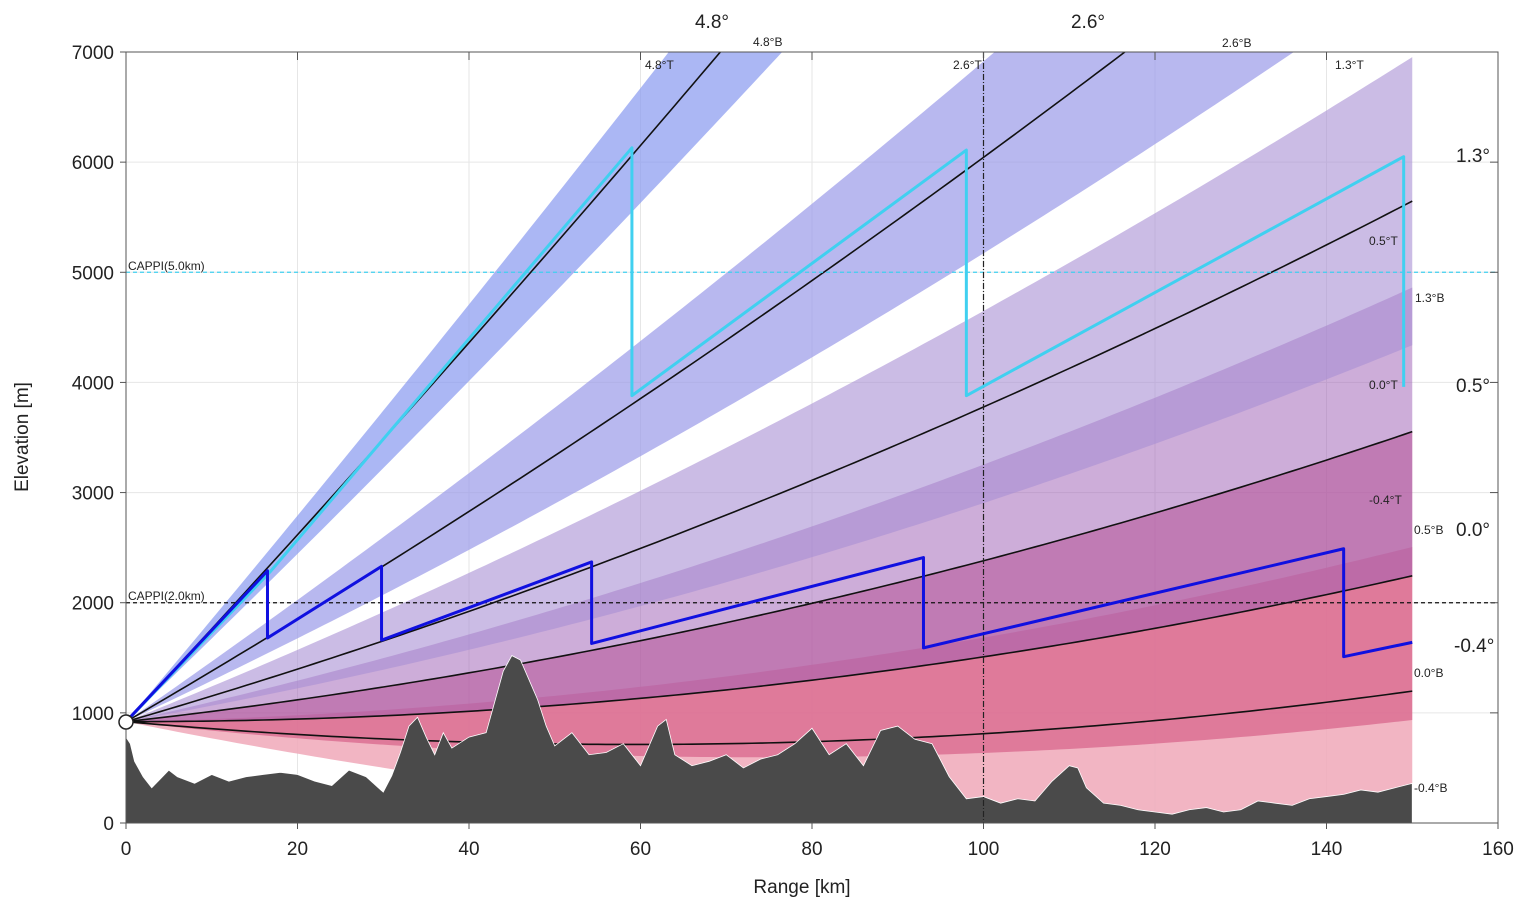 This screenshot has height=915, width=1529. What do you see at coordinates (126, 849) in the screenshot?
I see `x-tick-label: 0` at bounding box center [126, 849].